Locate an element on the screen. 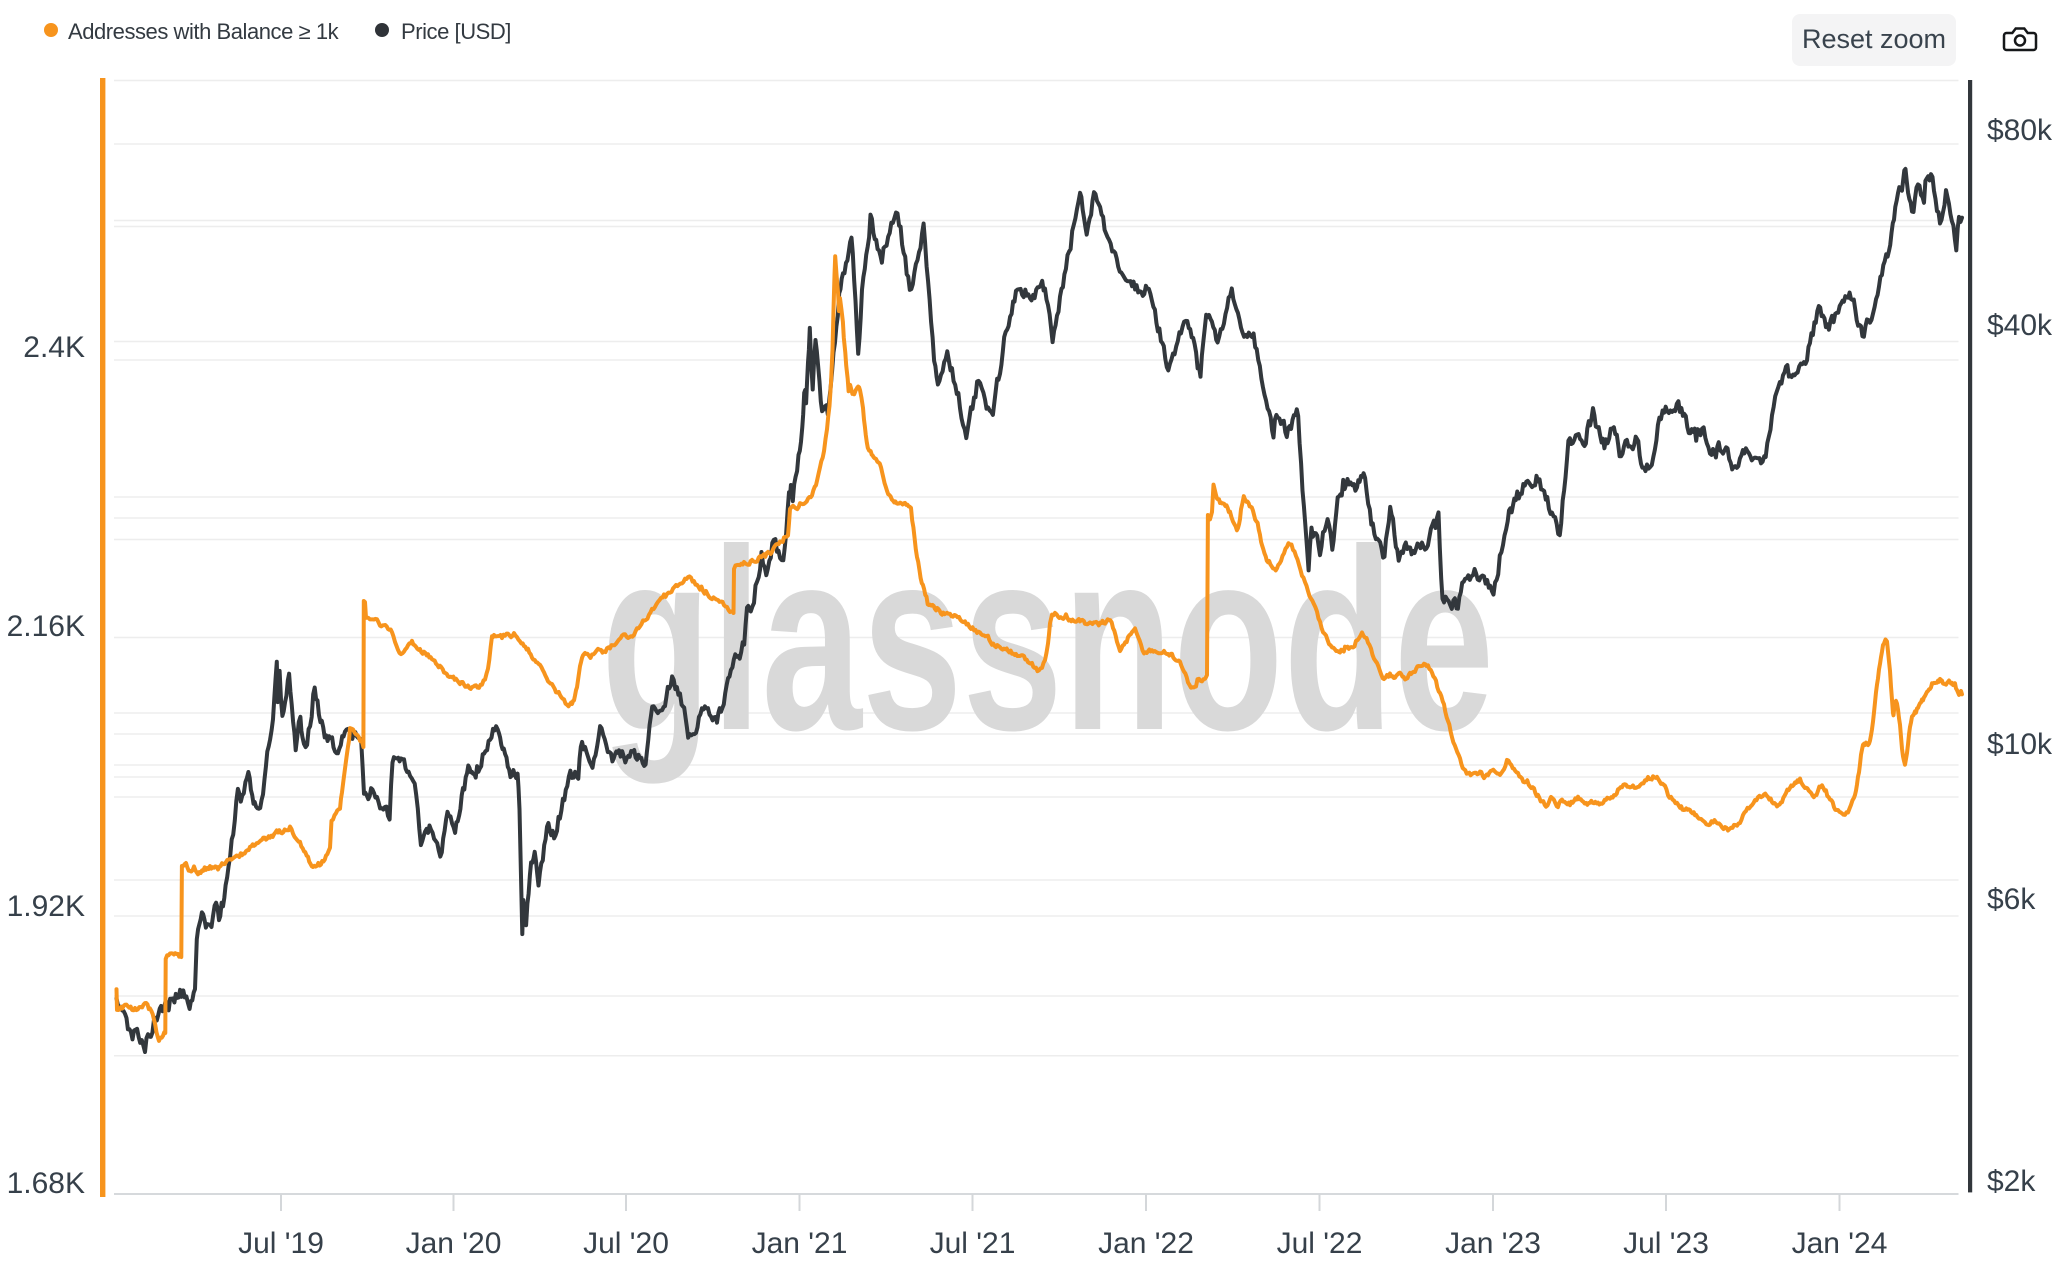  svg-text: $40k is located at coordinates (2020, 325).